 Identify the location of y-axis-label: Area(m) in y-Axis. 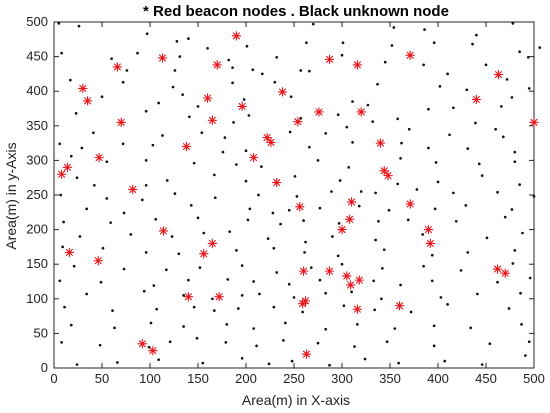
(11, 195).